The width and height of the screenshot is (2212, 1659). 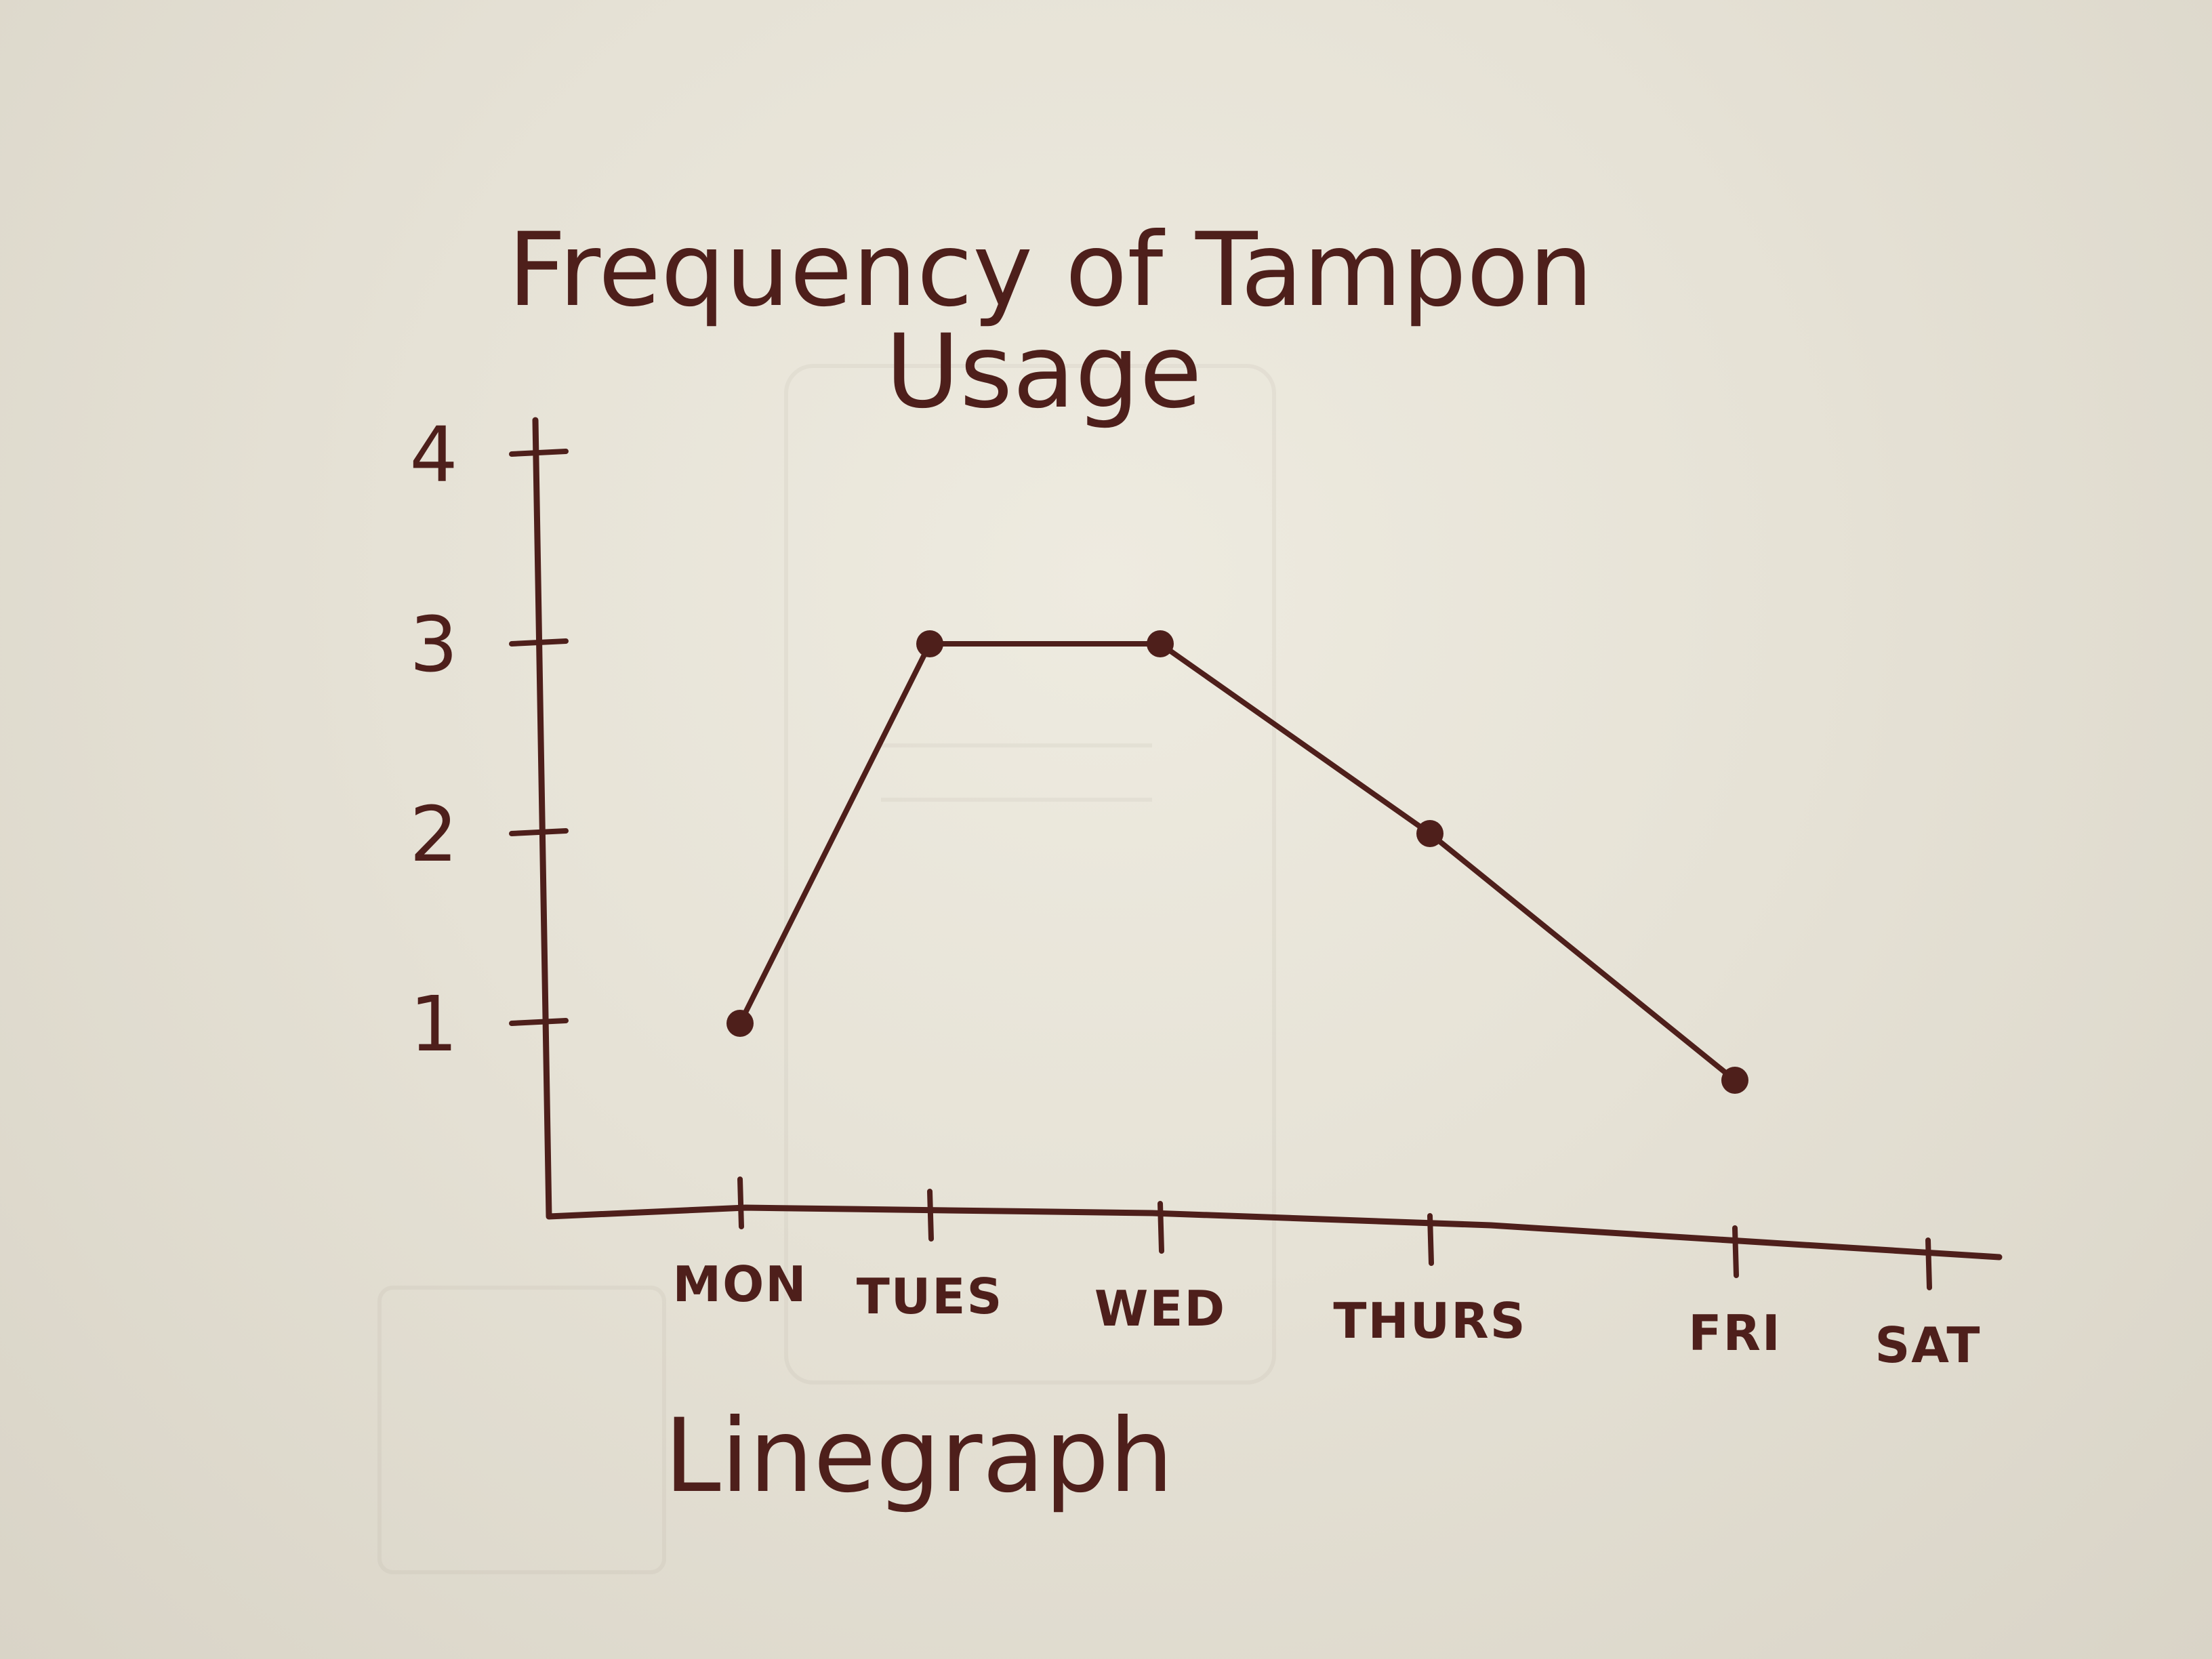 I want to click on chart-title-line-2: Usage, so click(x=1043, y=372).